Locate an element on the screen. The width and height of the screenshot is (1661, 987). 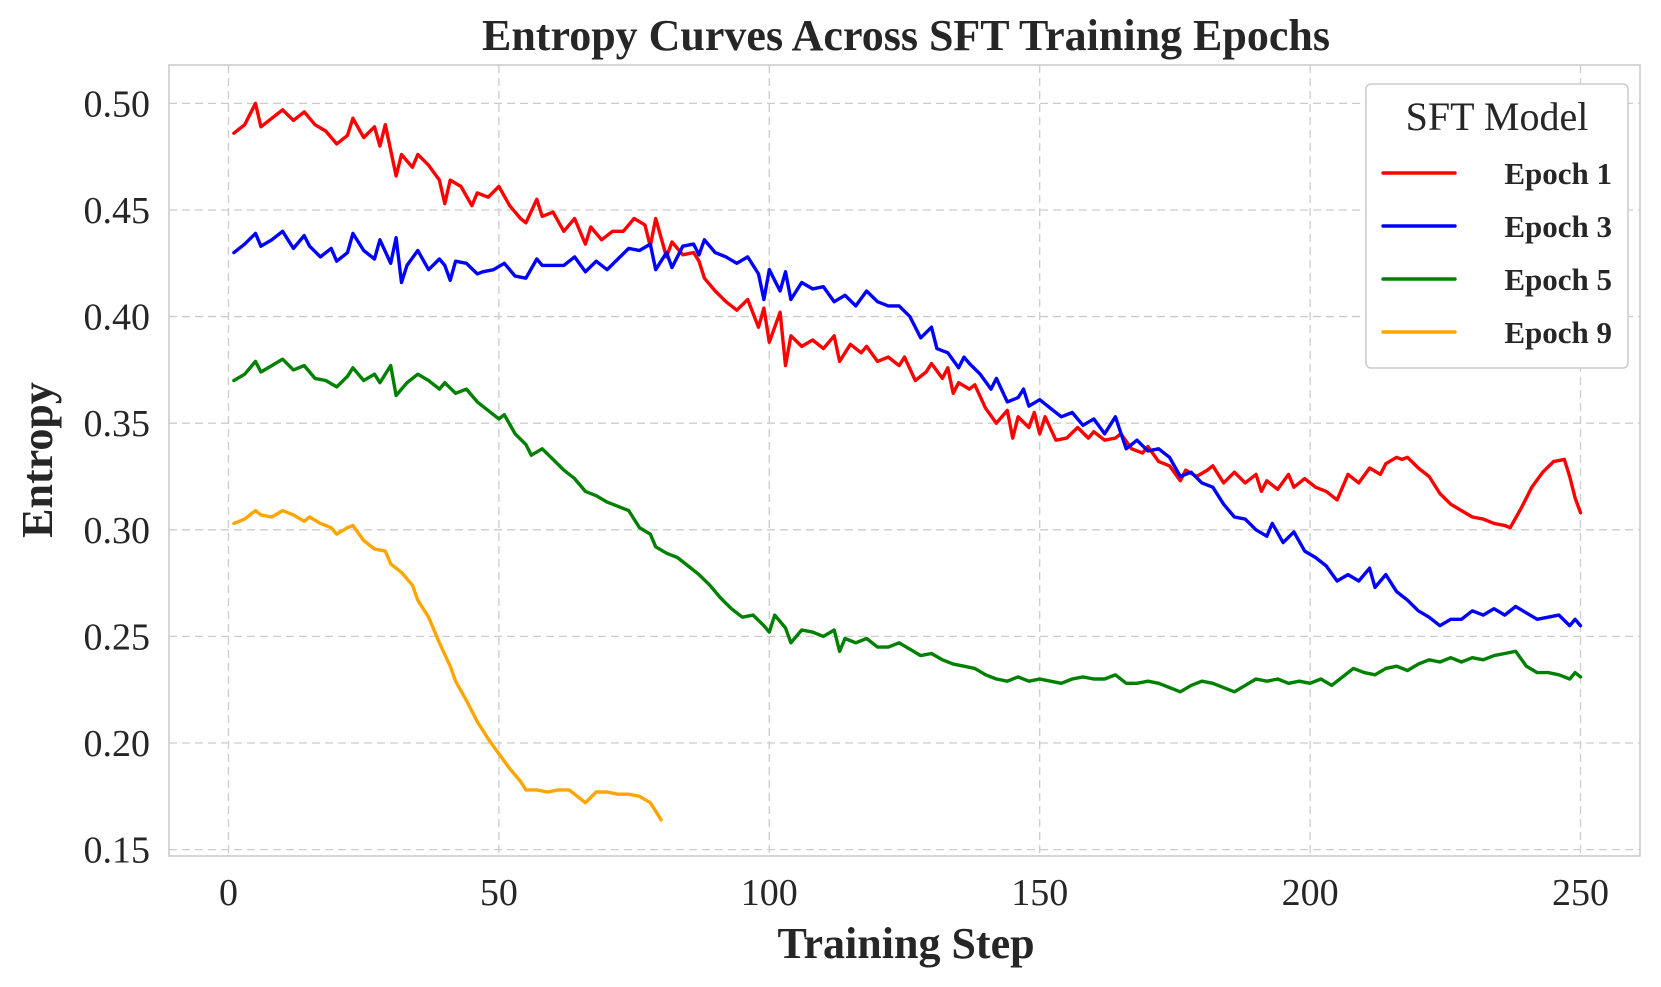
y-tick-label: 0.50 is located at coordinates (117, 104).